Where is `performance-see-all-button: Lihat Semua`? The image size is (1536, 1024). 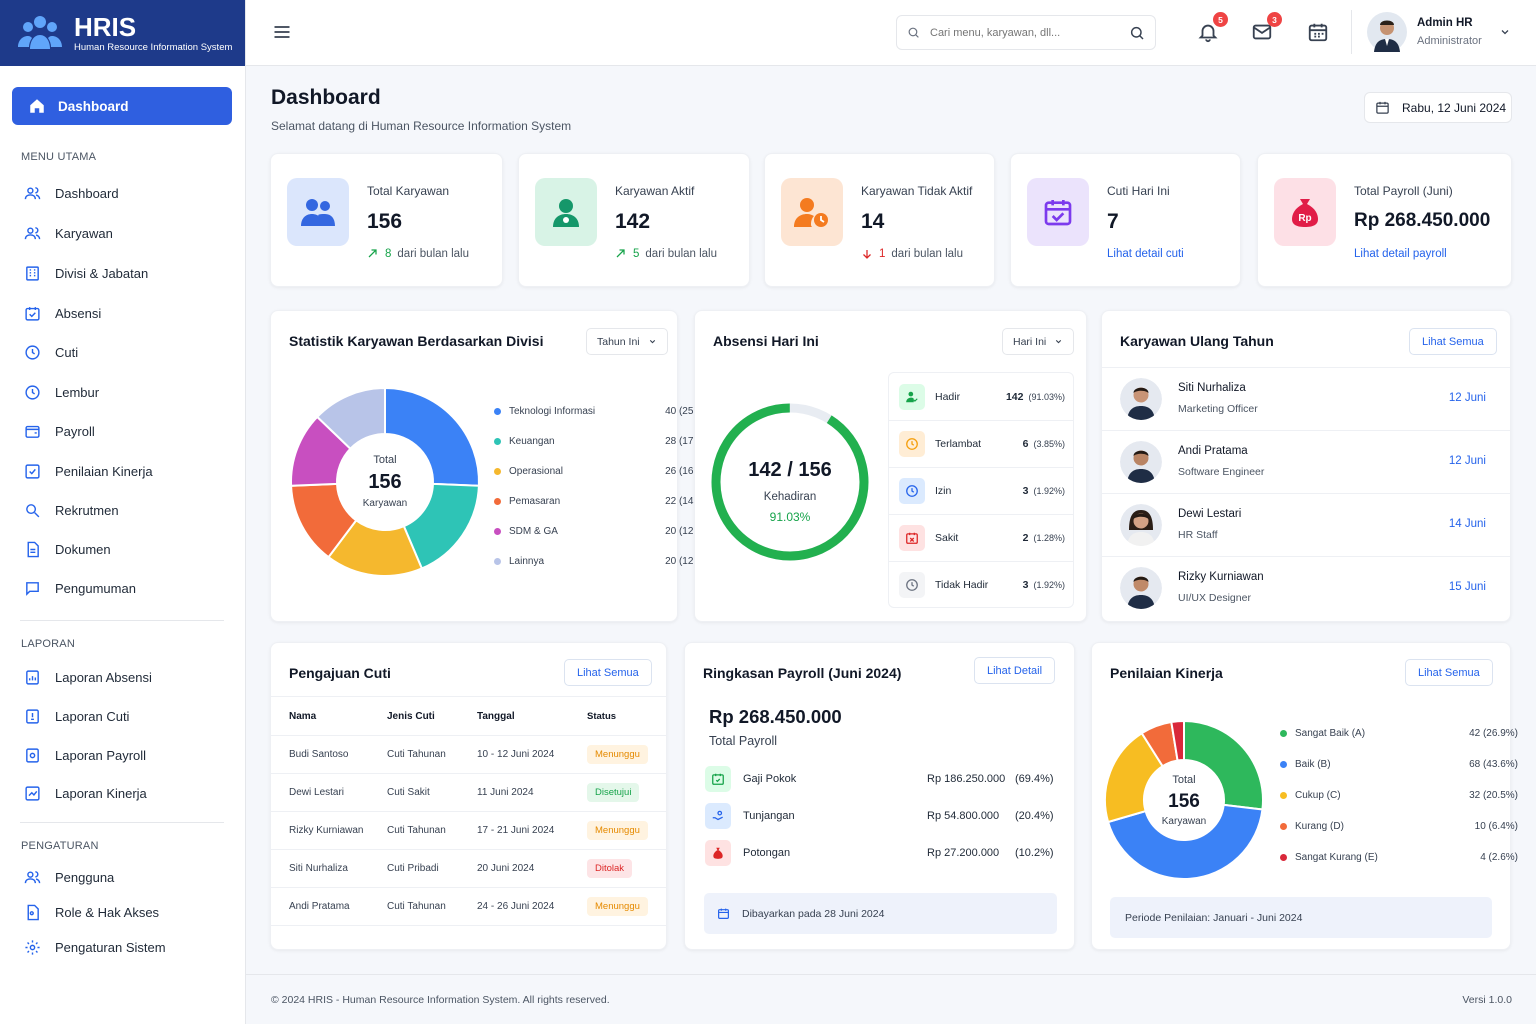
performance-see-all-button: Lihat Semua is located at coordinates (1449, 672).